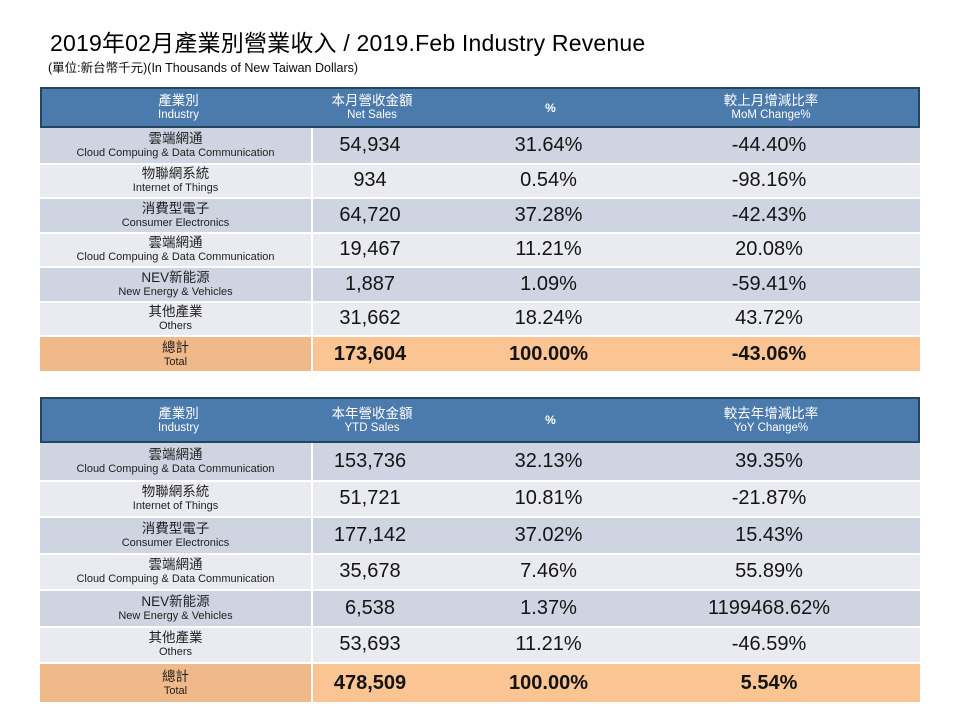 The image size is (960, 720). Describe the element at coordinates (550, 420) in the screenshot. I see `column-header-pct: %` at that location.